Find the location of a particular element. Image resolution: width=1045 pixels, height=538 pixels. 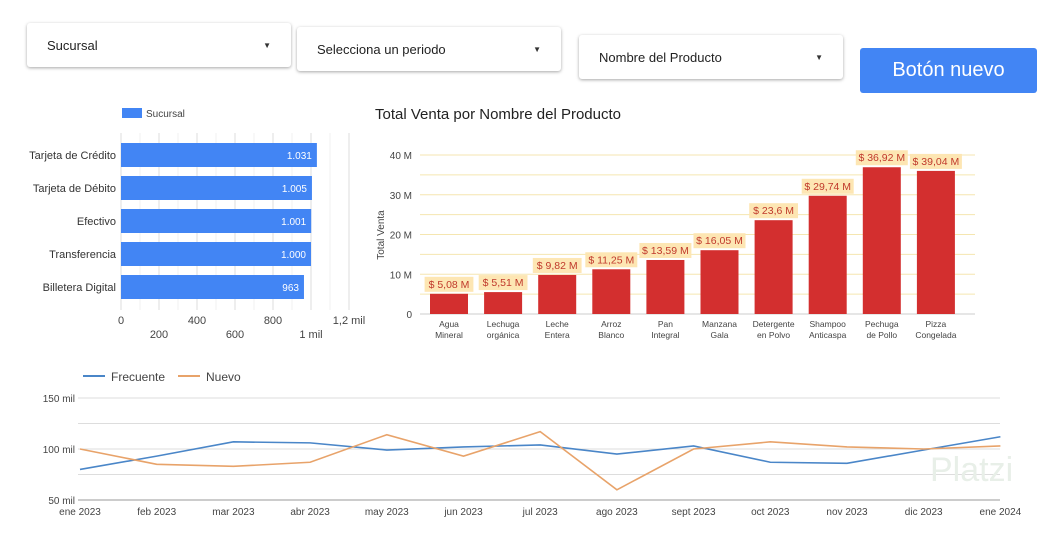

y-tick-label: 150 mil is located at coordinates (59, 399).